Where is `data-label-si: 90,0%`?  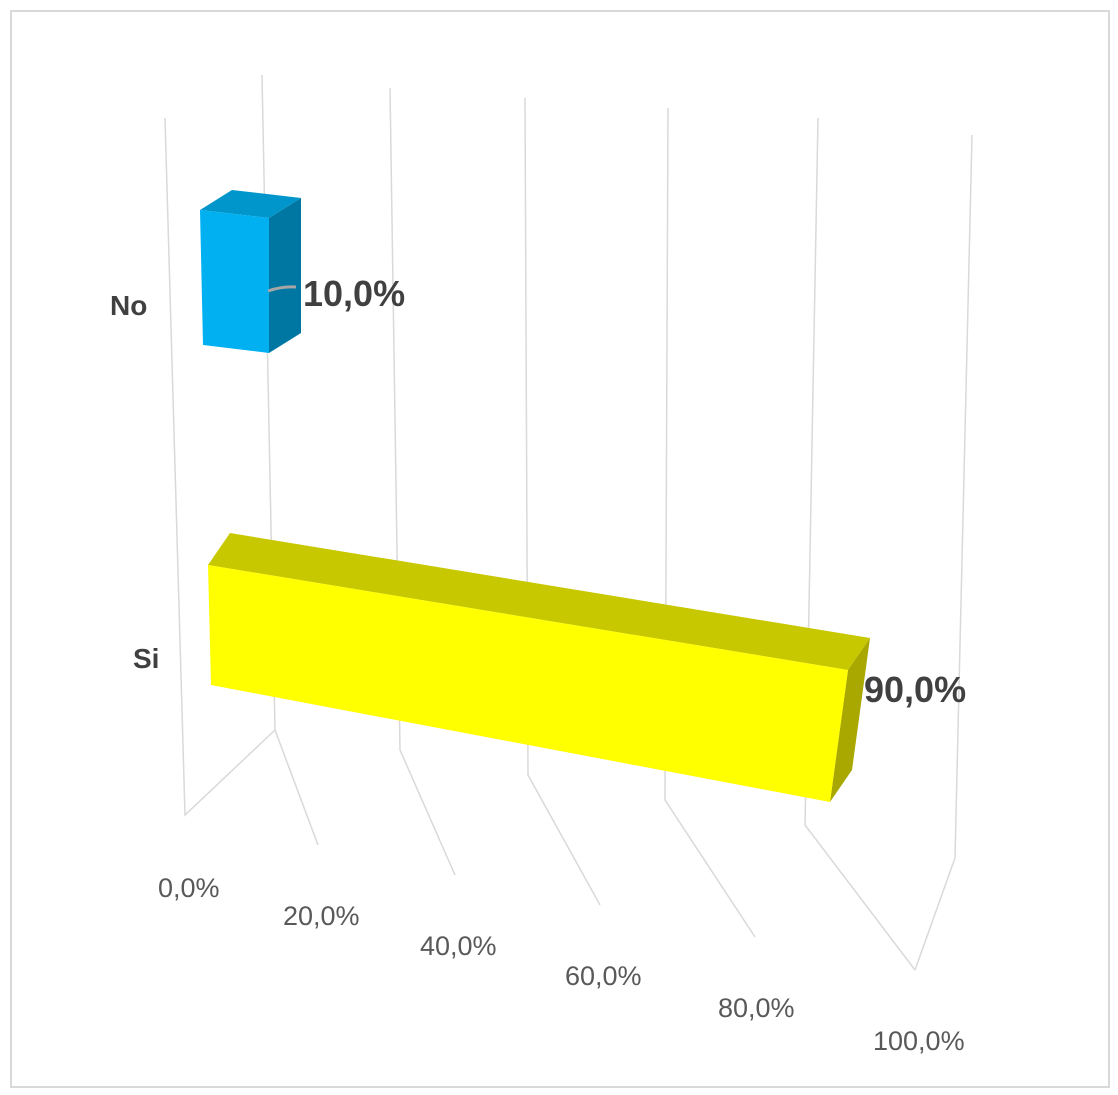
data-label-si: 90,0% is located at coordinates (915, 689).